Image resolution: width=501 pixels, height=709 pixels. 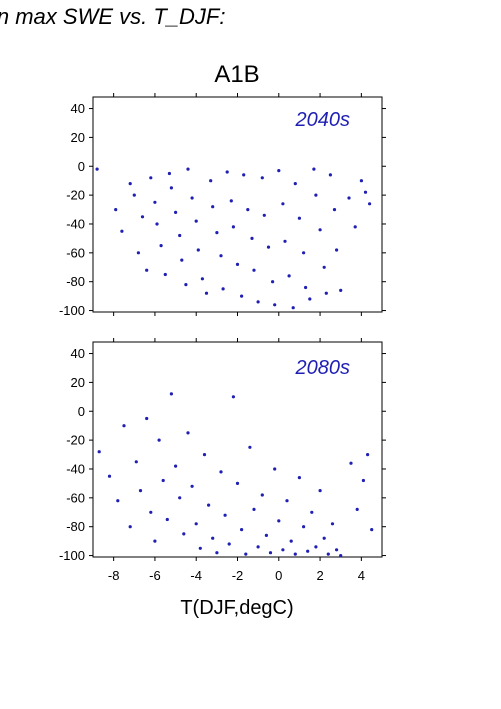 What do you see at coordinates (361, 575) in the screenshot?
I see `x-tick-label: 4` at bounding box center [361, 575].